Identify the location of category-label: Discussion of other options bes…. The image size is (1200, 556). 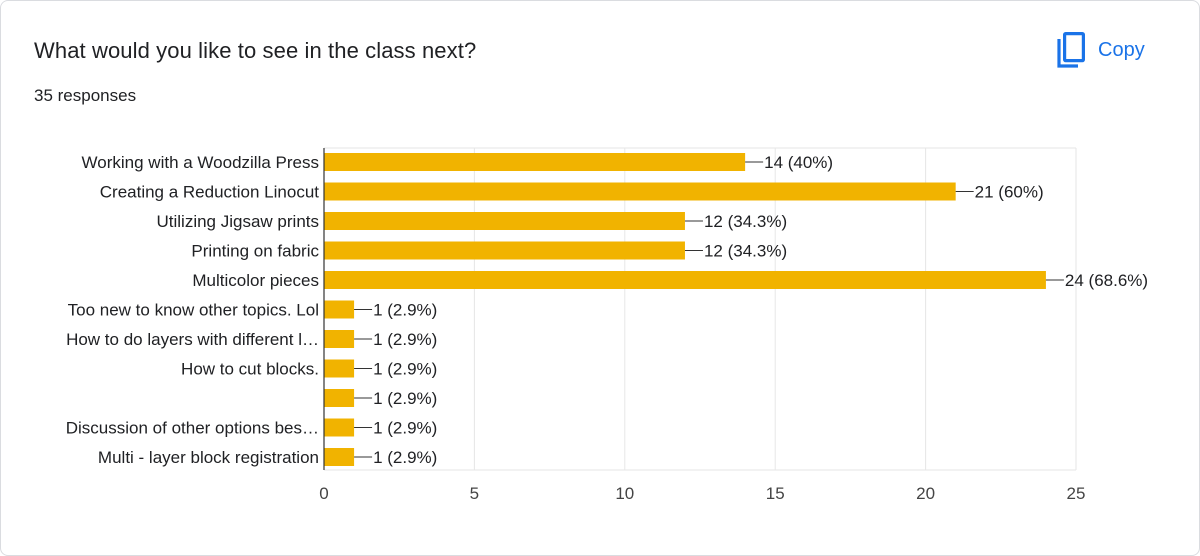
(192, 428).